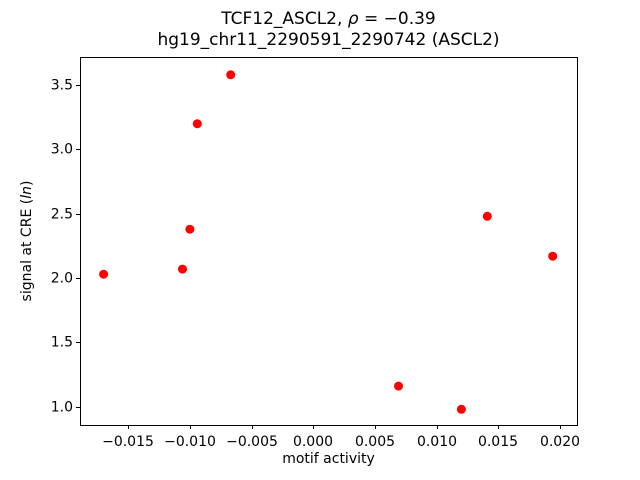  What do you see at coordinates (62, 214) in the screenshot?
I see `y-tick-label: 2.5` at bounding box center [62, 214].